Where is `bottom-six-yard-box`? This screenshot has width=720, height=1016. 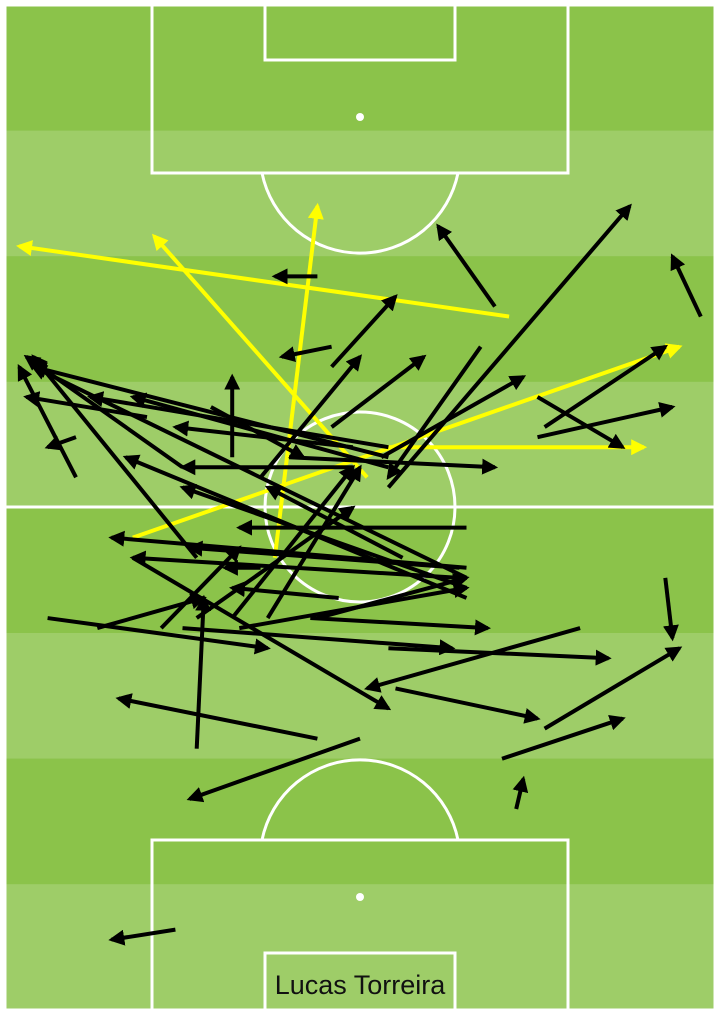 bottom-six-yard-box is located at coordinates (360, 981).